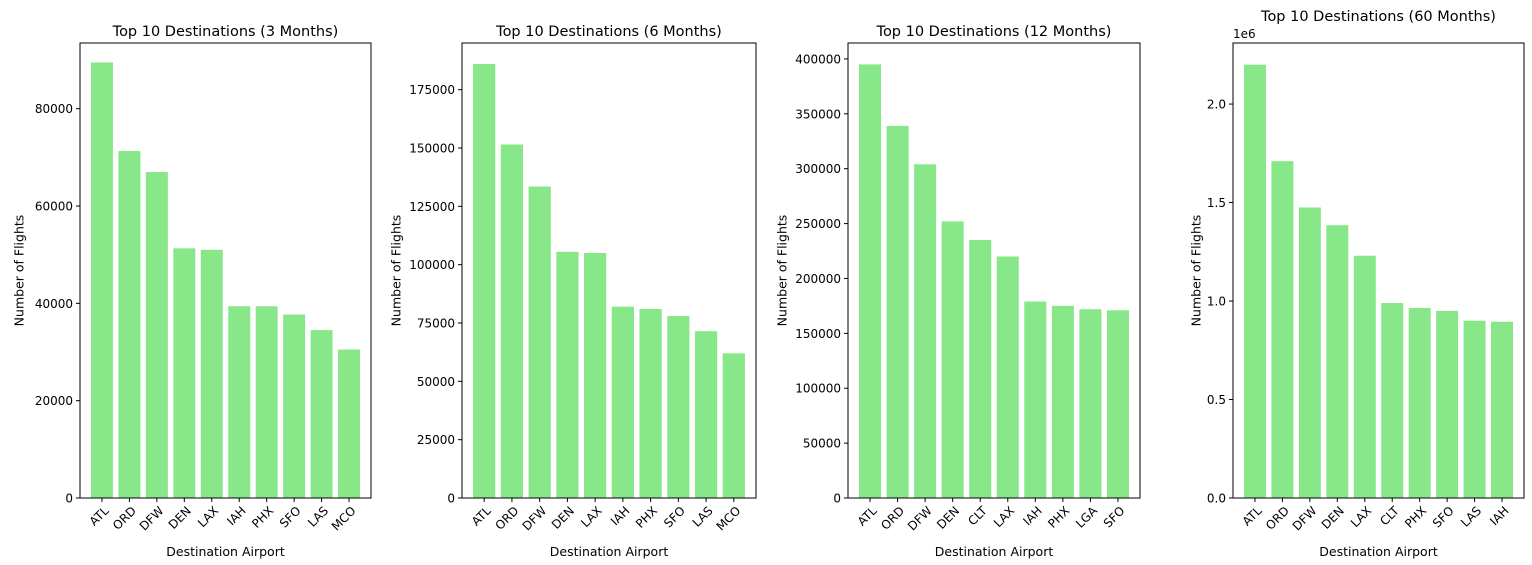 This screenshot has height=565, width=1532. I want to click on x-tick-label: MCO, so click(344, 519).